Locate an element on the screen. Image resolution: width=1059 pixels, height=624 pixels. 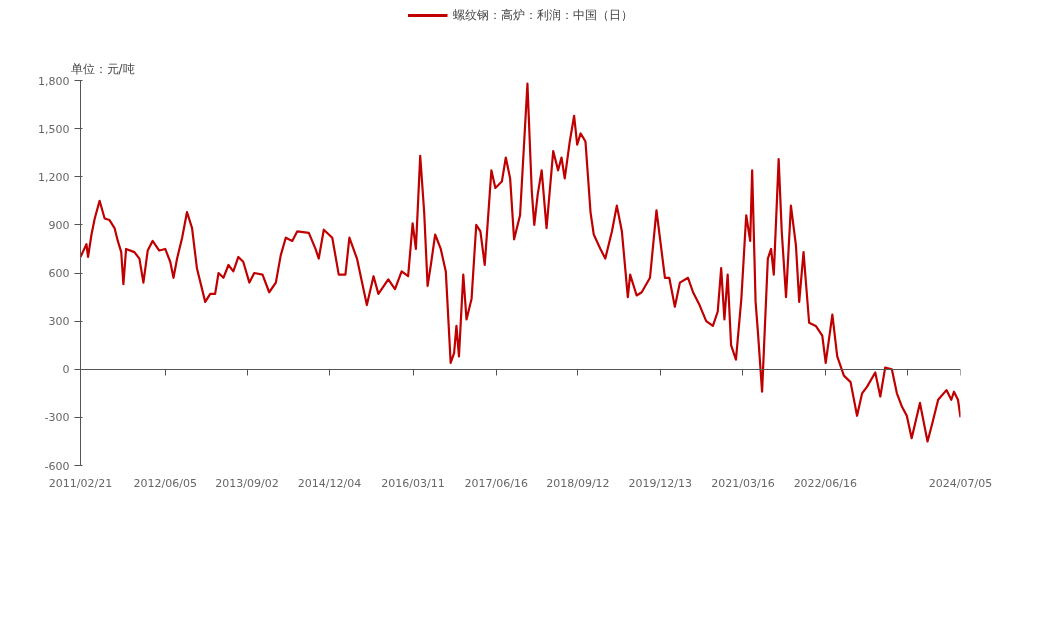
x-tick-label: 2019/12/13 is located at coordinates (660, 483).